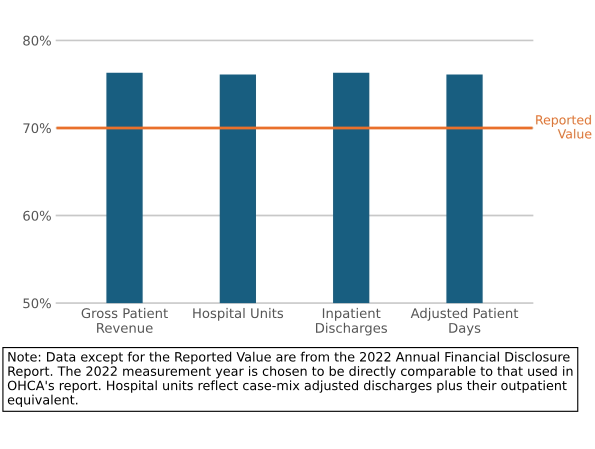 The height and width of the screenshot is (449, 595). What do you see at coordinates (464, 322) in the screenshot?
I see `x-tick-label: Adjusted Patient Days` at bounding box center [464, 322].